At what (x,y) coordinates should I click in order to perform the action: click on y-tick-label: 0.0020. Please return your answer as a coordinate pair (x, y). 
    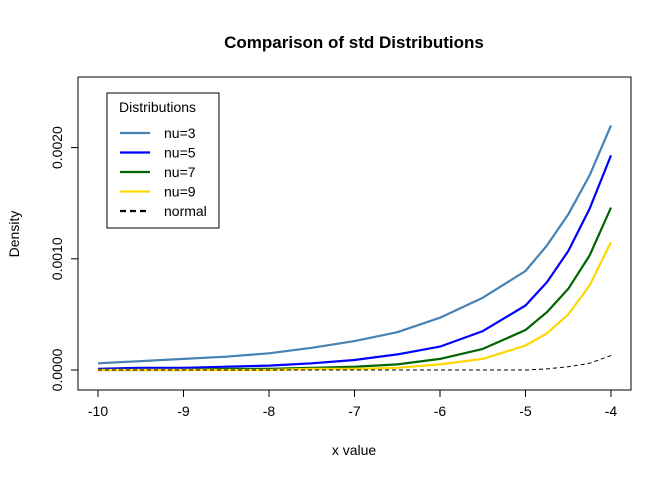
    Looking at the image, I should click on (57, 147).